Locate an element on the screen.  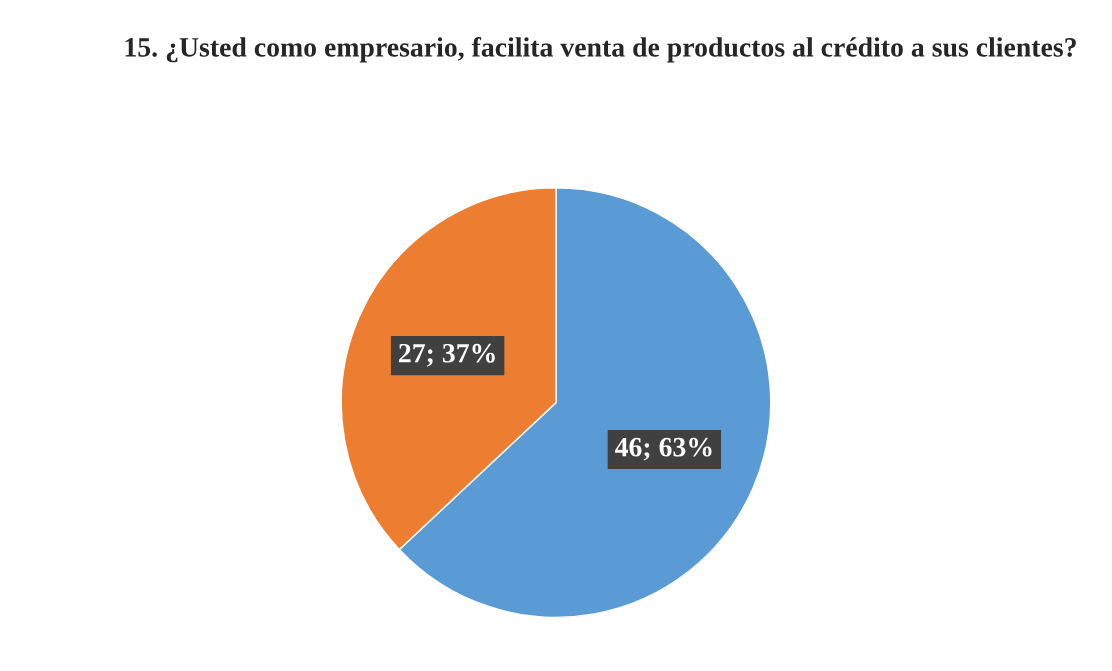
data-label: 46; 63% is located at coordinates (663, 449).